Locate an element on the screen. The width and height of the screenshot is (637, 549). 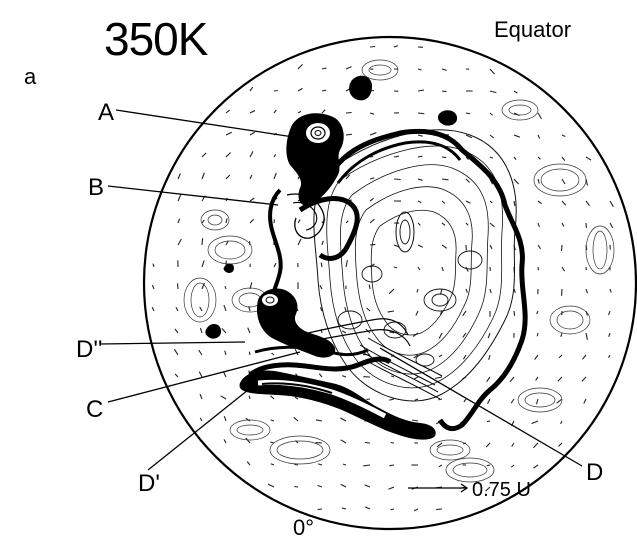
panel-letter: a is located at coordinates (30, 76).